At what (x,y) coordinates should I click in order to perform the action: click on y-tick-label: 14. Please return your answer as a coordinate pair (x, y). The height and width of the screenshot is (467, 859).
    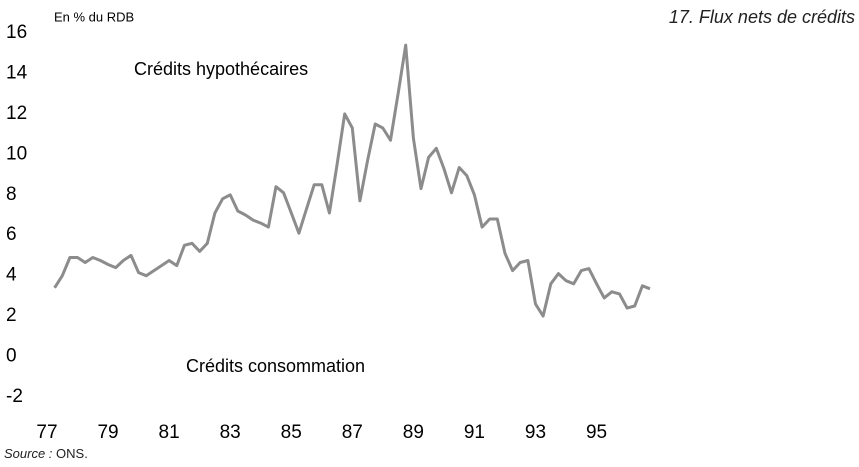
    Looking at the image, I should click on (17, 72).